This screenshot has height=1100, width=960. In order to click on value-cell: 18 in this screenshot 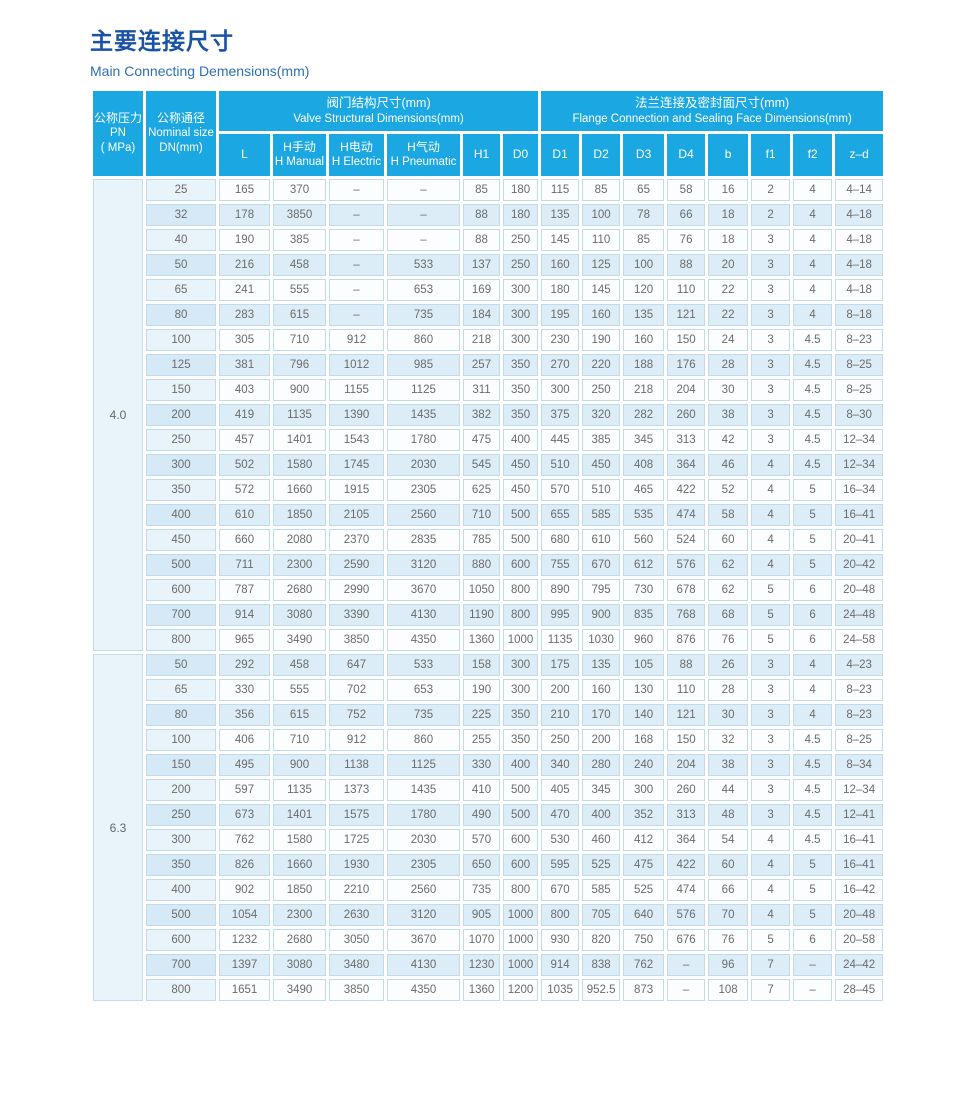, I will do `click(728, 215)`.